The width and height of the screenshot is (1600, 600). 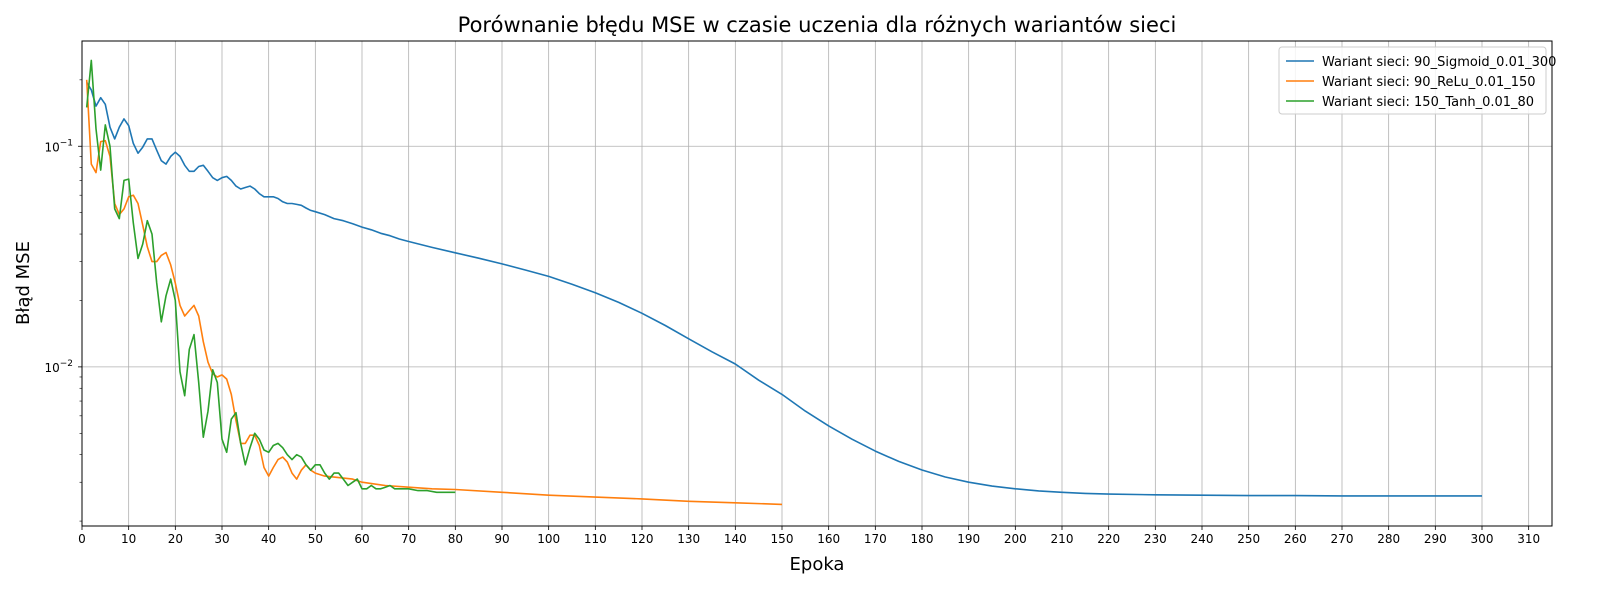 I want to click on y-axis: 10−210−1, so click(x=63, y=300).